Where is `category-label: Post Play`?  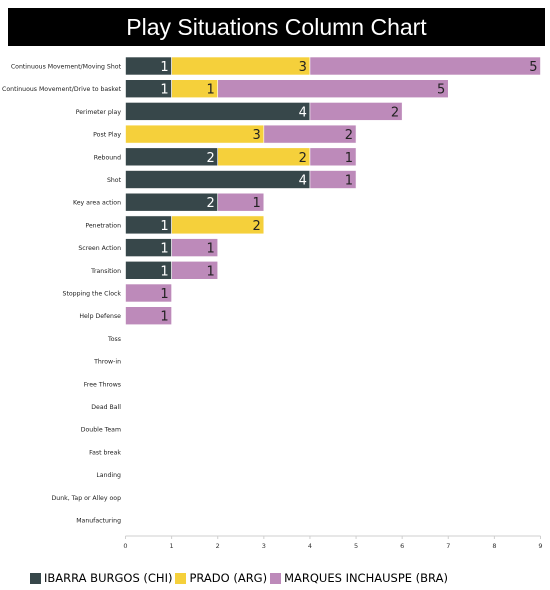
category-label: Post Play is located at coordinates (107, 135).